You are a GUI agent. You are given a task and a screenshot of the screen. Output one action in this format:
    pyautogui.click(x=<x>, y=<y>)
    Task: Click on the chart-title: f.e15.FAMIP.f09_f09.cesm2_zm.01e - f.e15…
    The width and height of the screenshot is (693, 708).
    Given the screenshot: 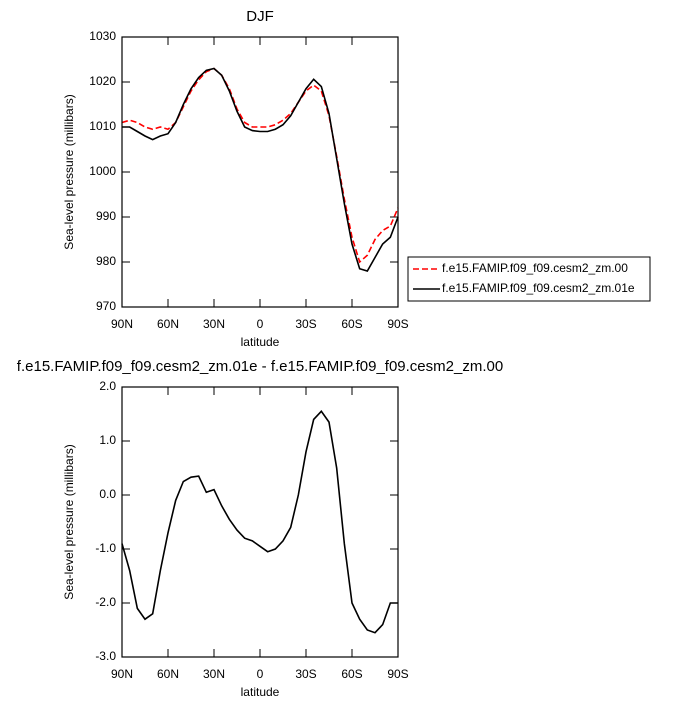 What is the action you would take?
    pyautogui.click(x=260, y=366)
    